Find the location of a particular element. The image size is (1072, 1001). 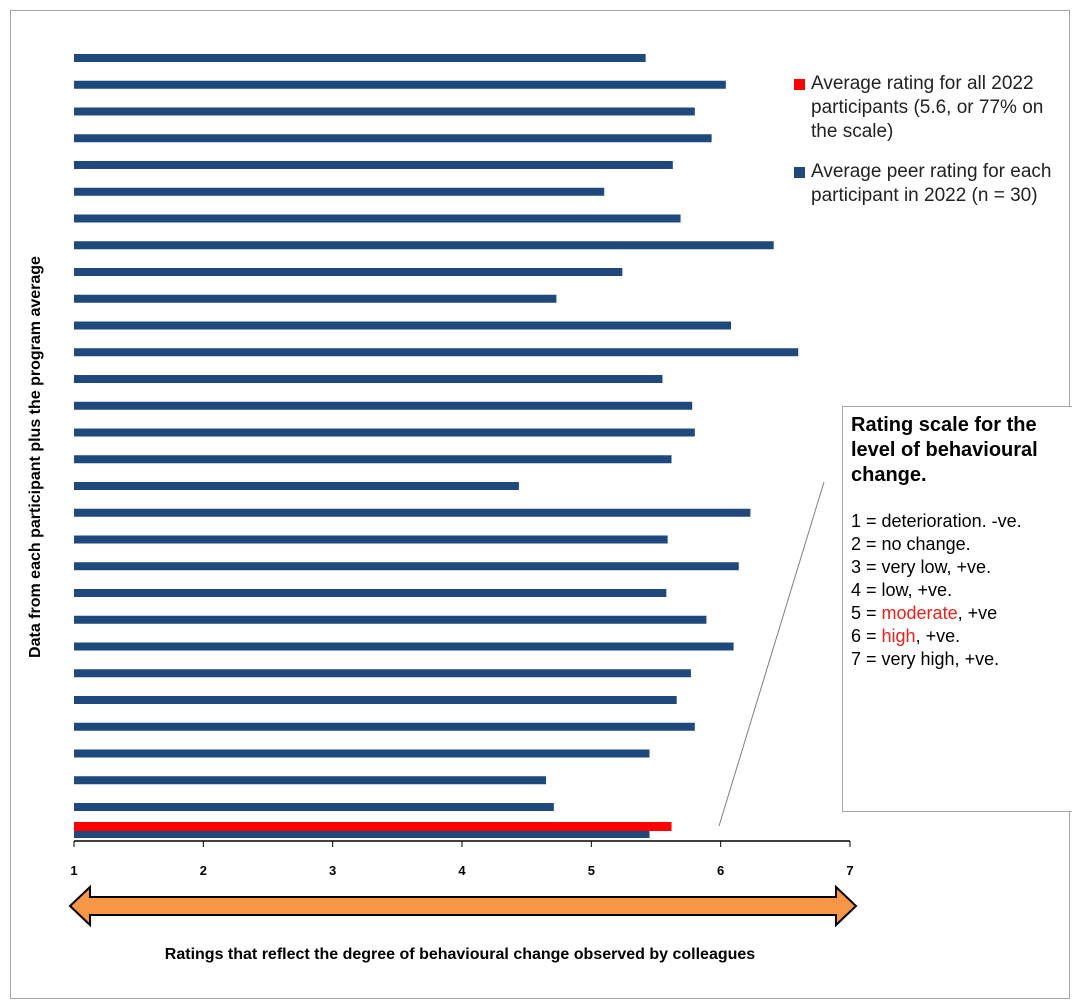

legend-swatch-red is located at coordinates (799, 84).